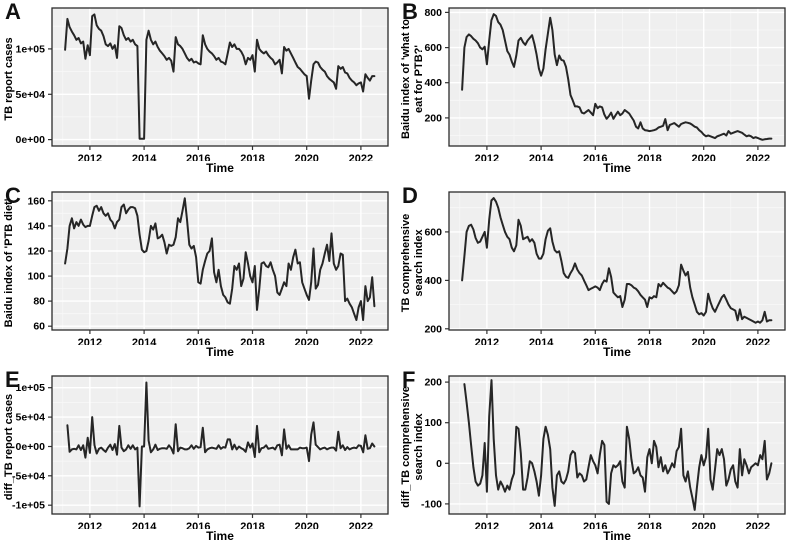  I want to click on panel-a-x-axis-label: Time, so click(220, 168).